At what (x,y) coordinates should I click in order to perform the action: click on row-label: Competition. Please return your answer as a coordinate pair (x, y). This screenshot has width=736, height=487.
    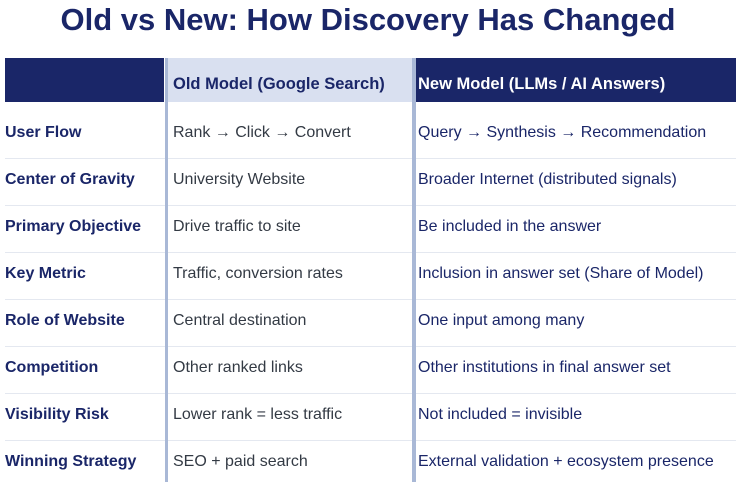
    Looking at the image, I should click on (52, 367).